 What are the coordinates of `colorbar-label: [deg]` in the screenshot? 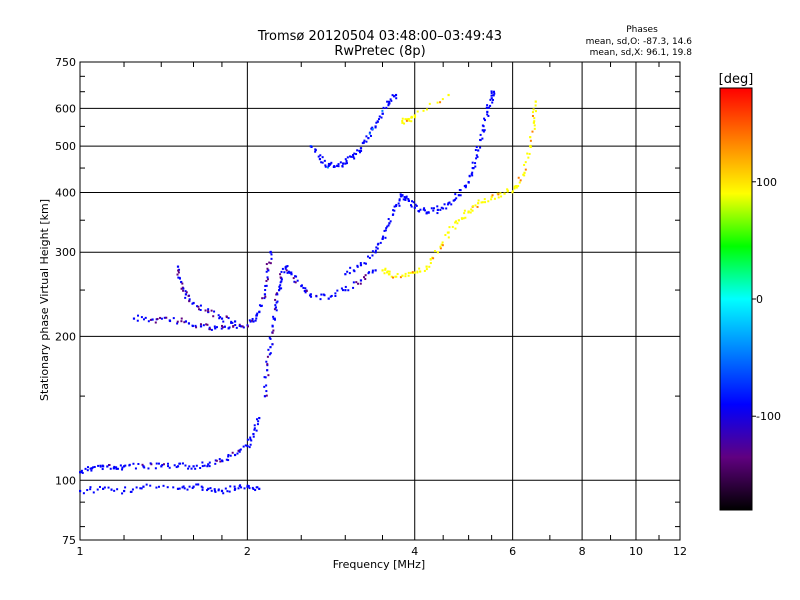 It's located at (736, 79).